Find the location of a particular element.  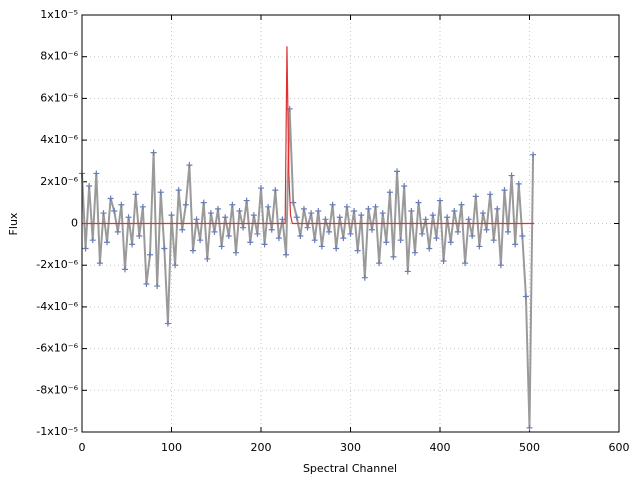

y-tick-label: -8x10⁻⁶ is located at coordinates (57, 389).